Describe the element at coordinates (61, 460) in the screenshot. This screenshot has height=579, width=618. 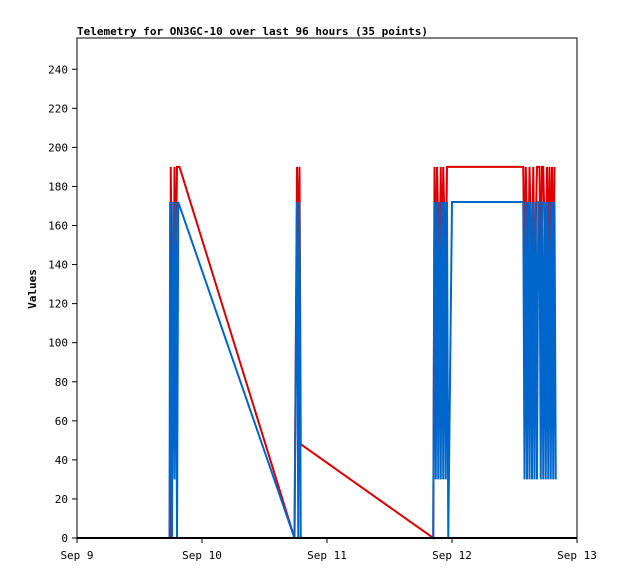
I see `y-tick-label: 40` at that location.